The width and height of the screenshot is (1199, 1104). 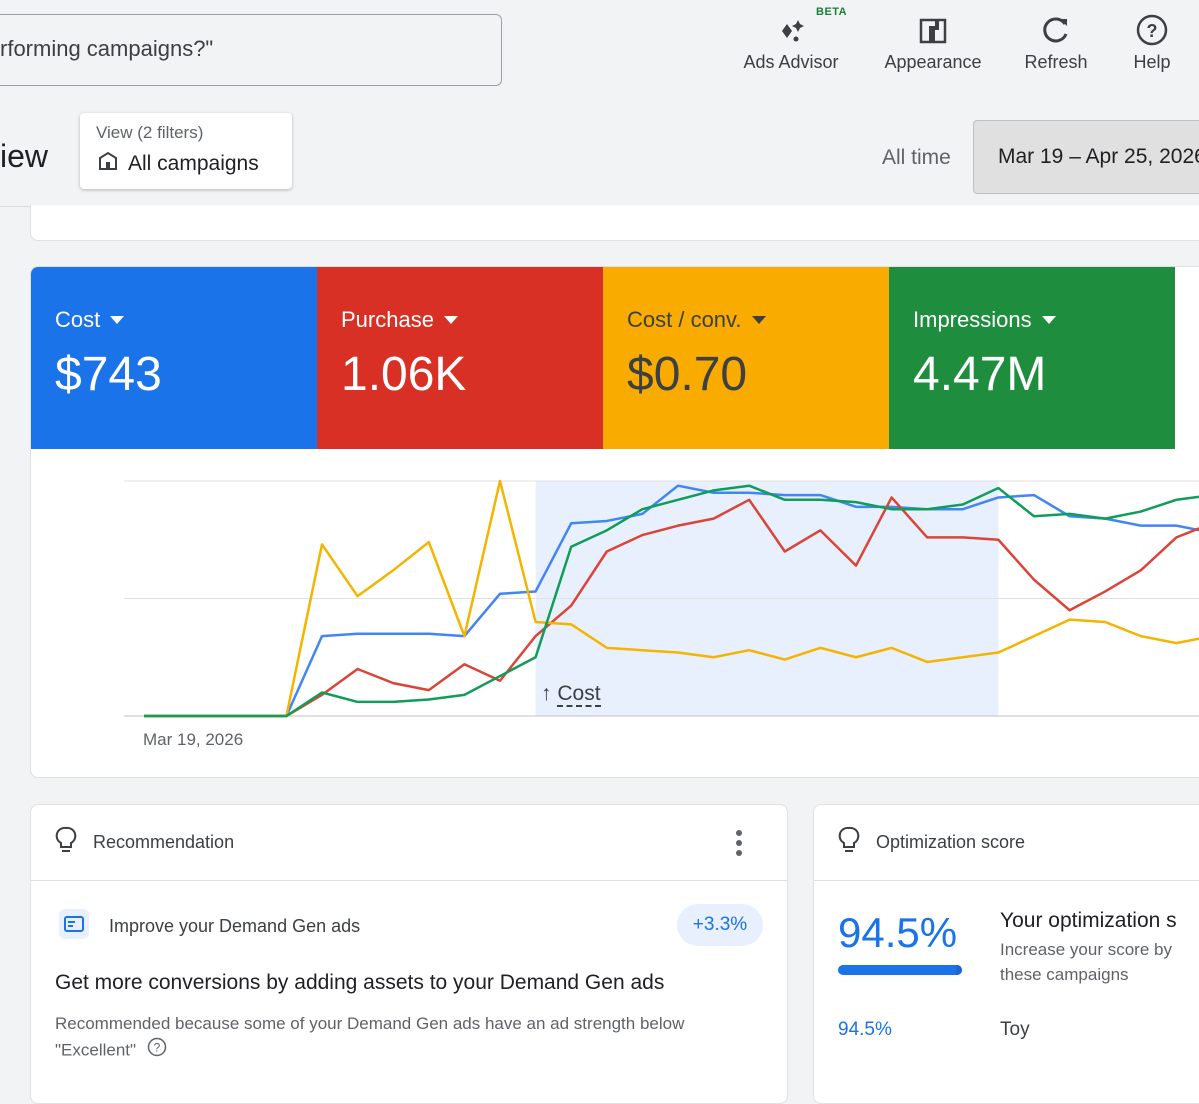 I want to click on recommendation-header: Recommendation, so click(x=164, y=842).